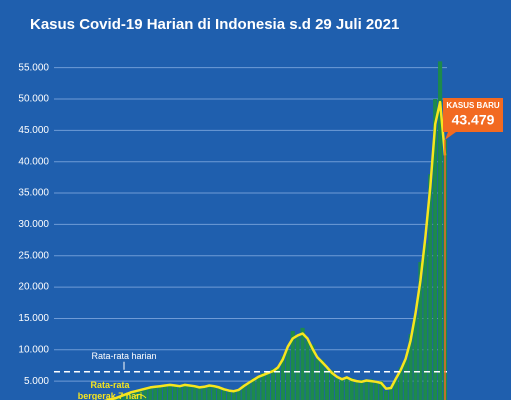 The width and height of the screenshot is (511, 400). Describe the element at coordinates (110, 385) in the screenshot. I see `series-label-line: Rata-rata` at that location.